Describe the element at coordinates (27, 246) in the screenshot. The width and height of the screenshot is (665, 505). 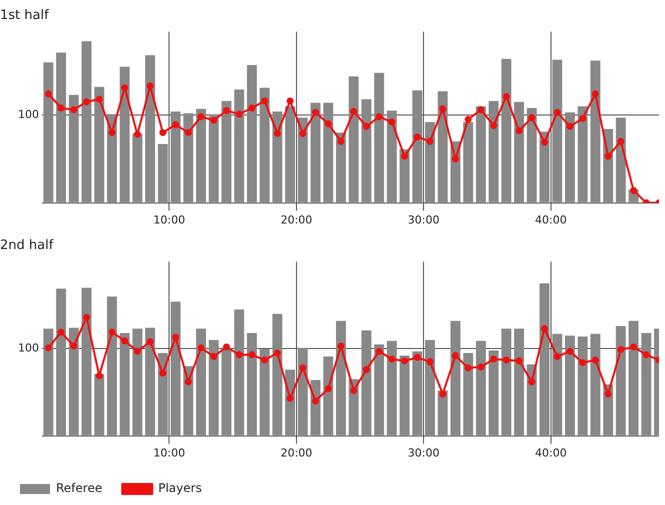
I see `chart-title: 2nd half` at that location.